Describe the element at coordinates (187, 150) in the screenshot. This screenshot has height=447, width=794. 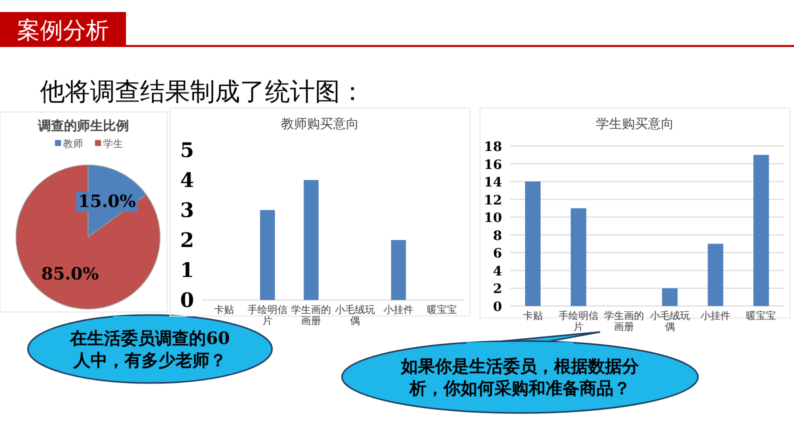
I see `y-tick-label: 5` at that location.